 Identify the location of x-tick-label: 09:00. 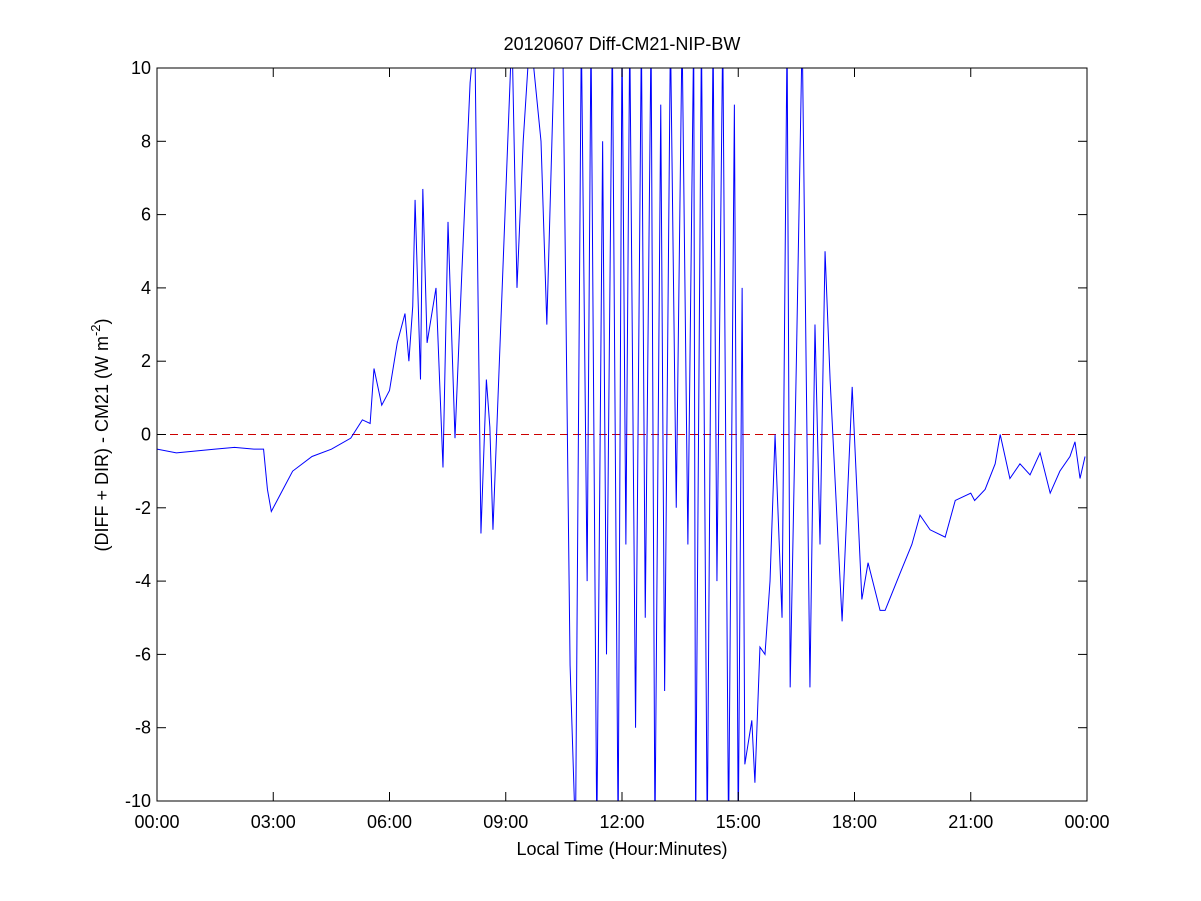
(505, 822).